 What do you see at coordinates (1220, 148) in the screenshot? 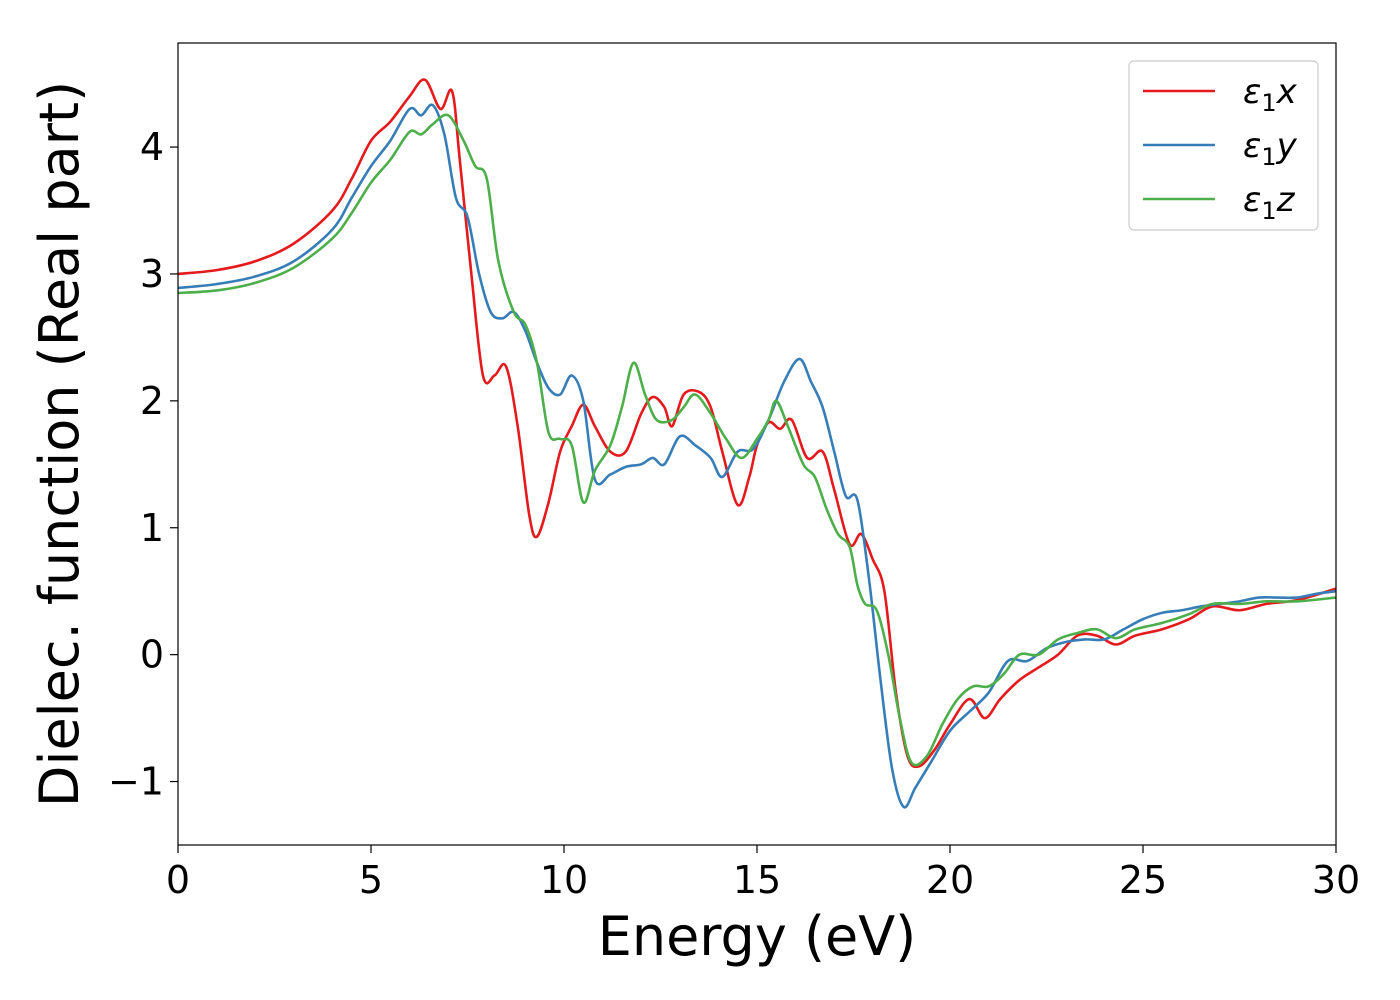
I see `legend-items: ε1x ε1y ε1z` at bounding box center [1220, 148].